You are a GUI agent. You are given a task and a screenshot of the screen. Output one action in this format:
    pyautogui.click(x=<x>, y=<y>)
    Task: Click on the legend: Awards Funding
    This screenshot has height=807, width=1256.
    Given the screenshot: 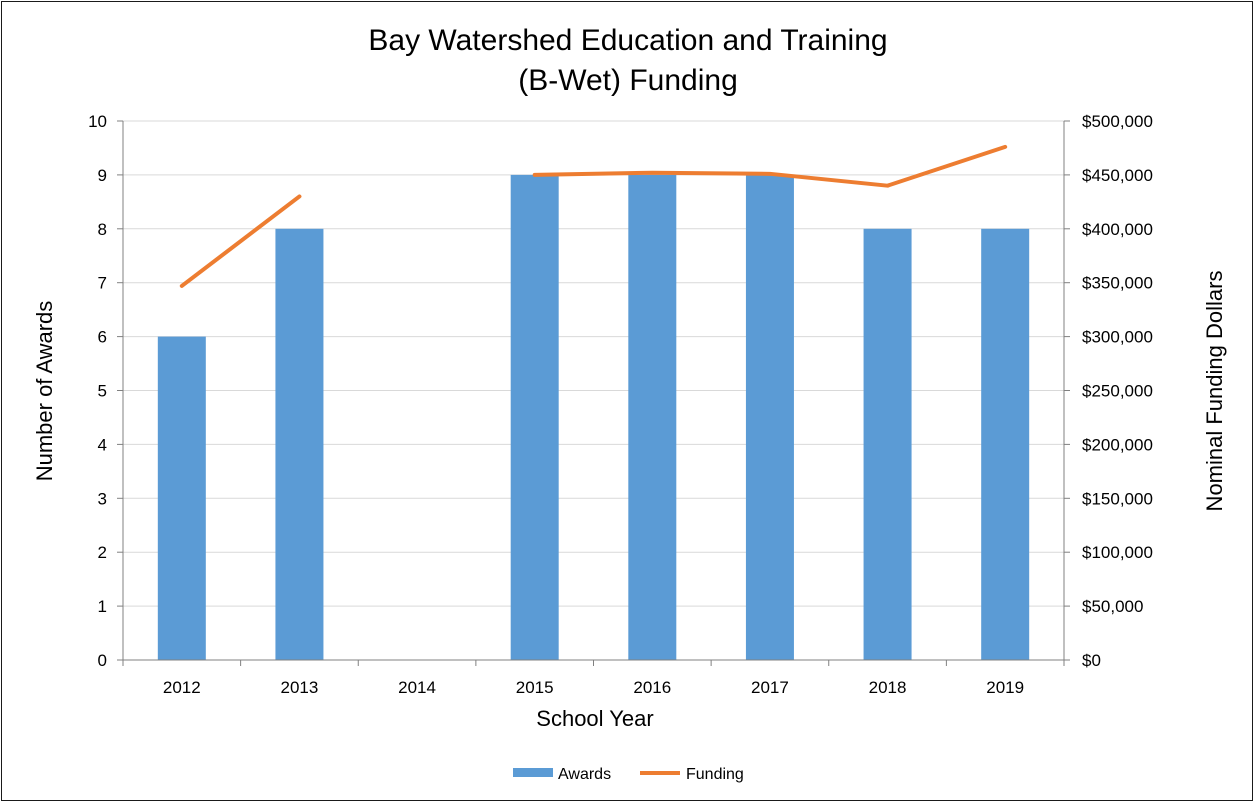 What is the action you would take?
    pyautogui.click(x=628, y=774)
    